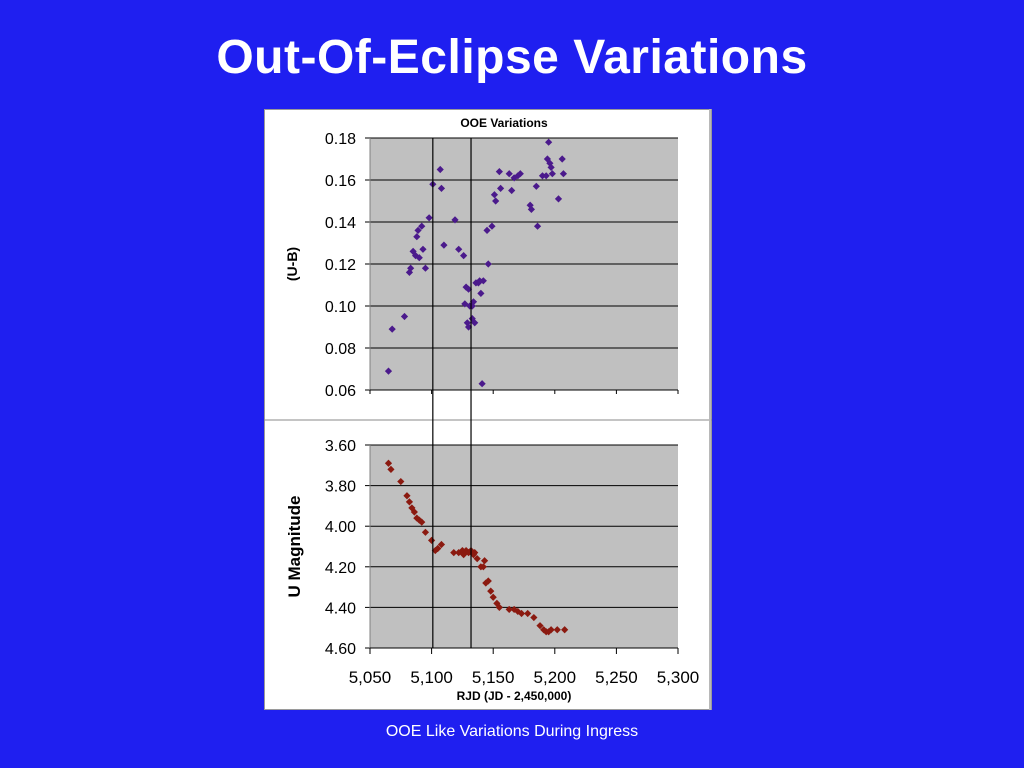 The height and width of the screenshot is (768, 1024). Describe the element at coordinates (504, 123) in the screenshot. I see `chart-title: OOE Variations` at that location.